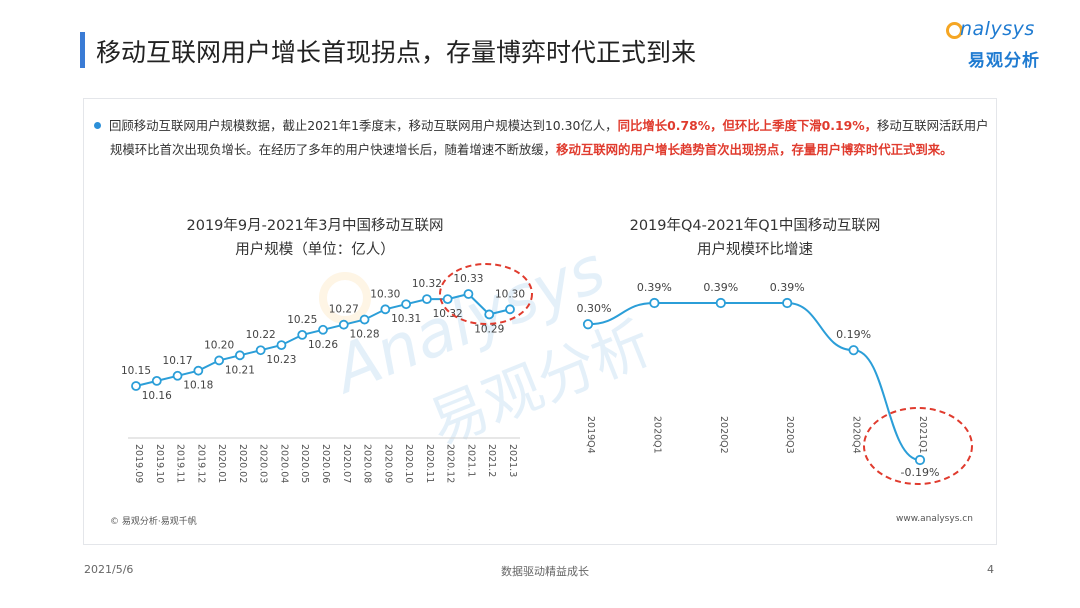  Describe the element at coordinates (1004, 61) in the screenshot. I see `logo-text-cn: 易观分析` at that location.